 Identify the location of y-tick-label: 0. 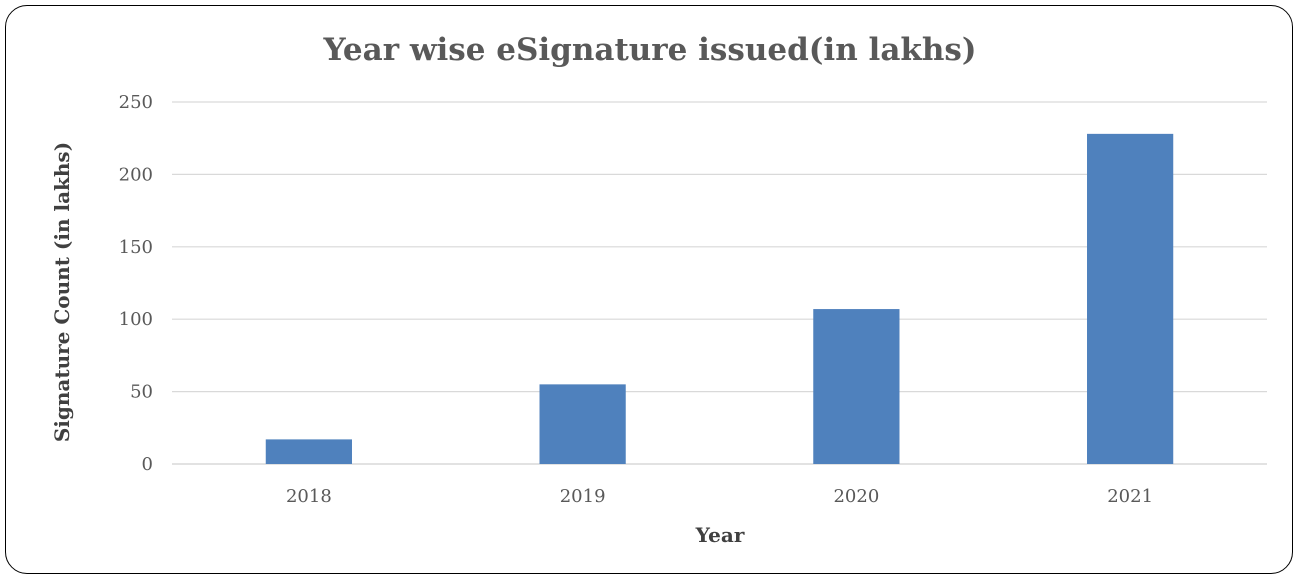
(147, 464).